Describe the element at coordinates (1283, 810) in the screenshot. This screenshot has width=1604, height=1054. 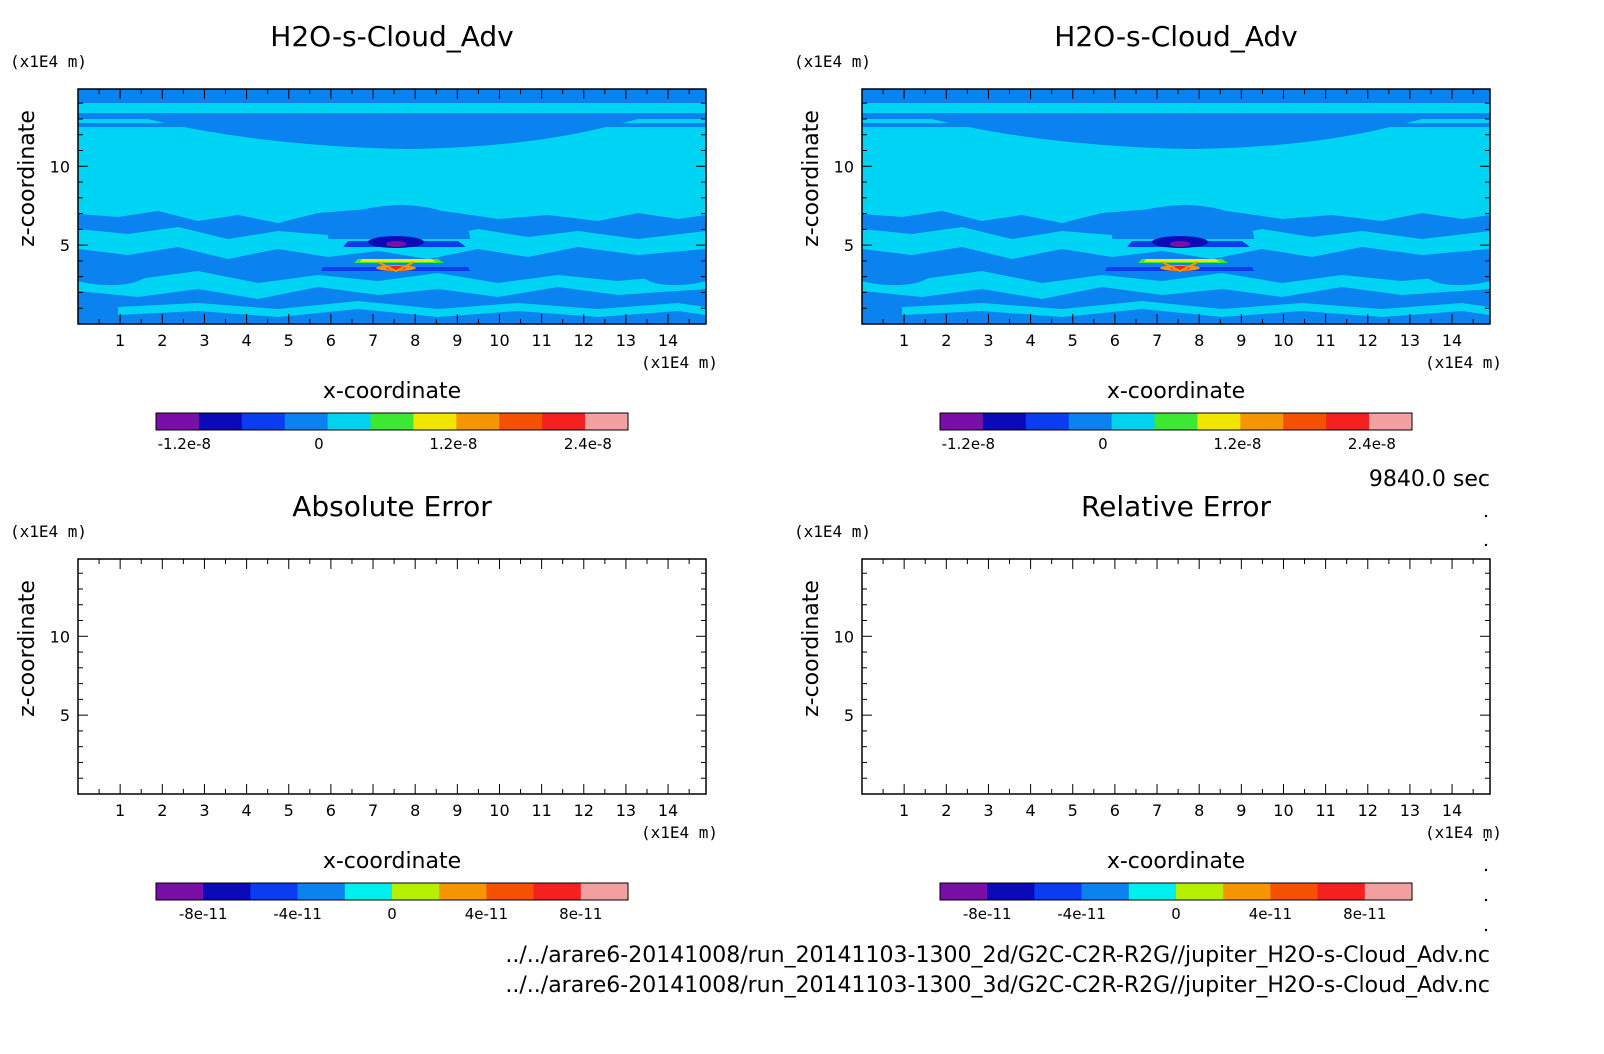
I see `x-tick-label: 10` at that location.